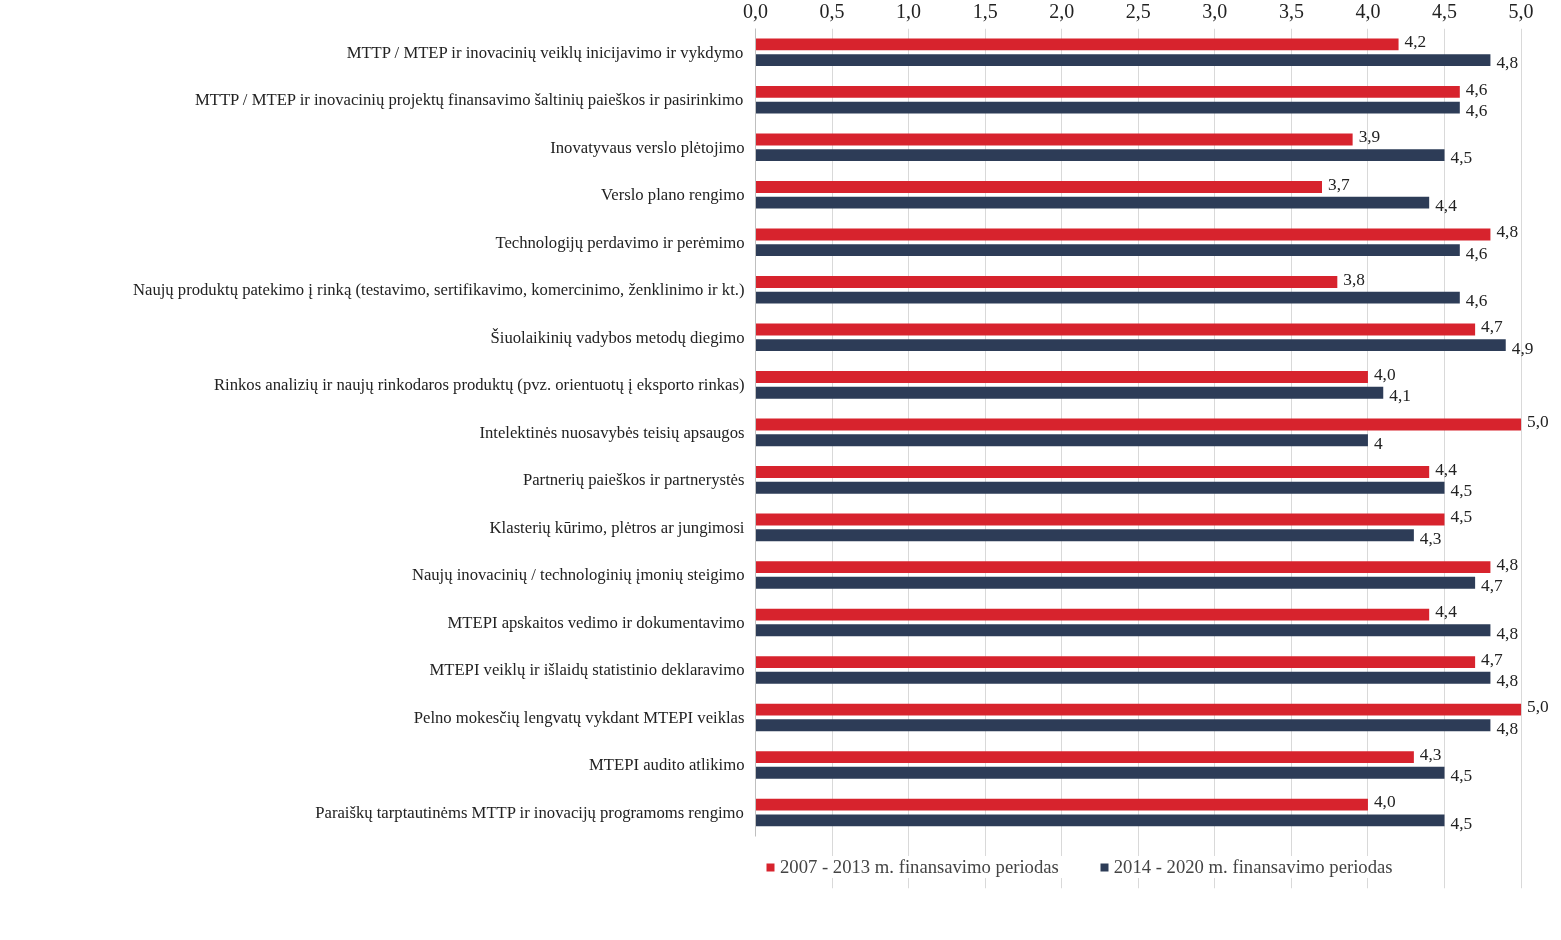 Image resolution: width=1561 pixels, height=940 pixels. I want to click on y-tick-label: Pelno mokesčių lengvatų vykdant MTEPI veiklas, so click(579, 717).